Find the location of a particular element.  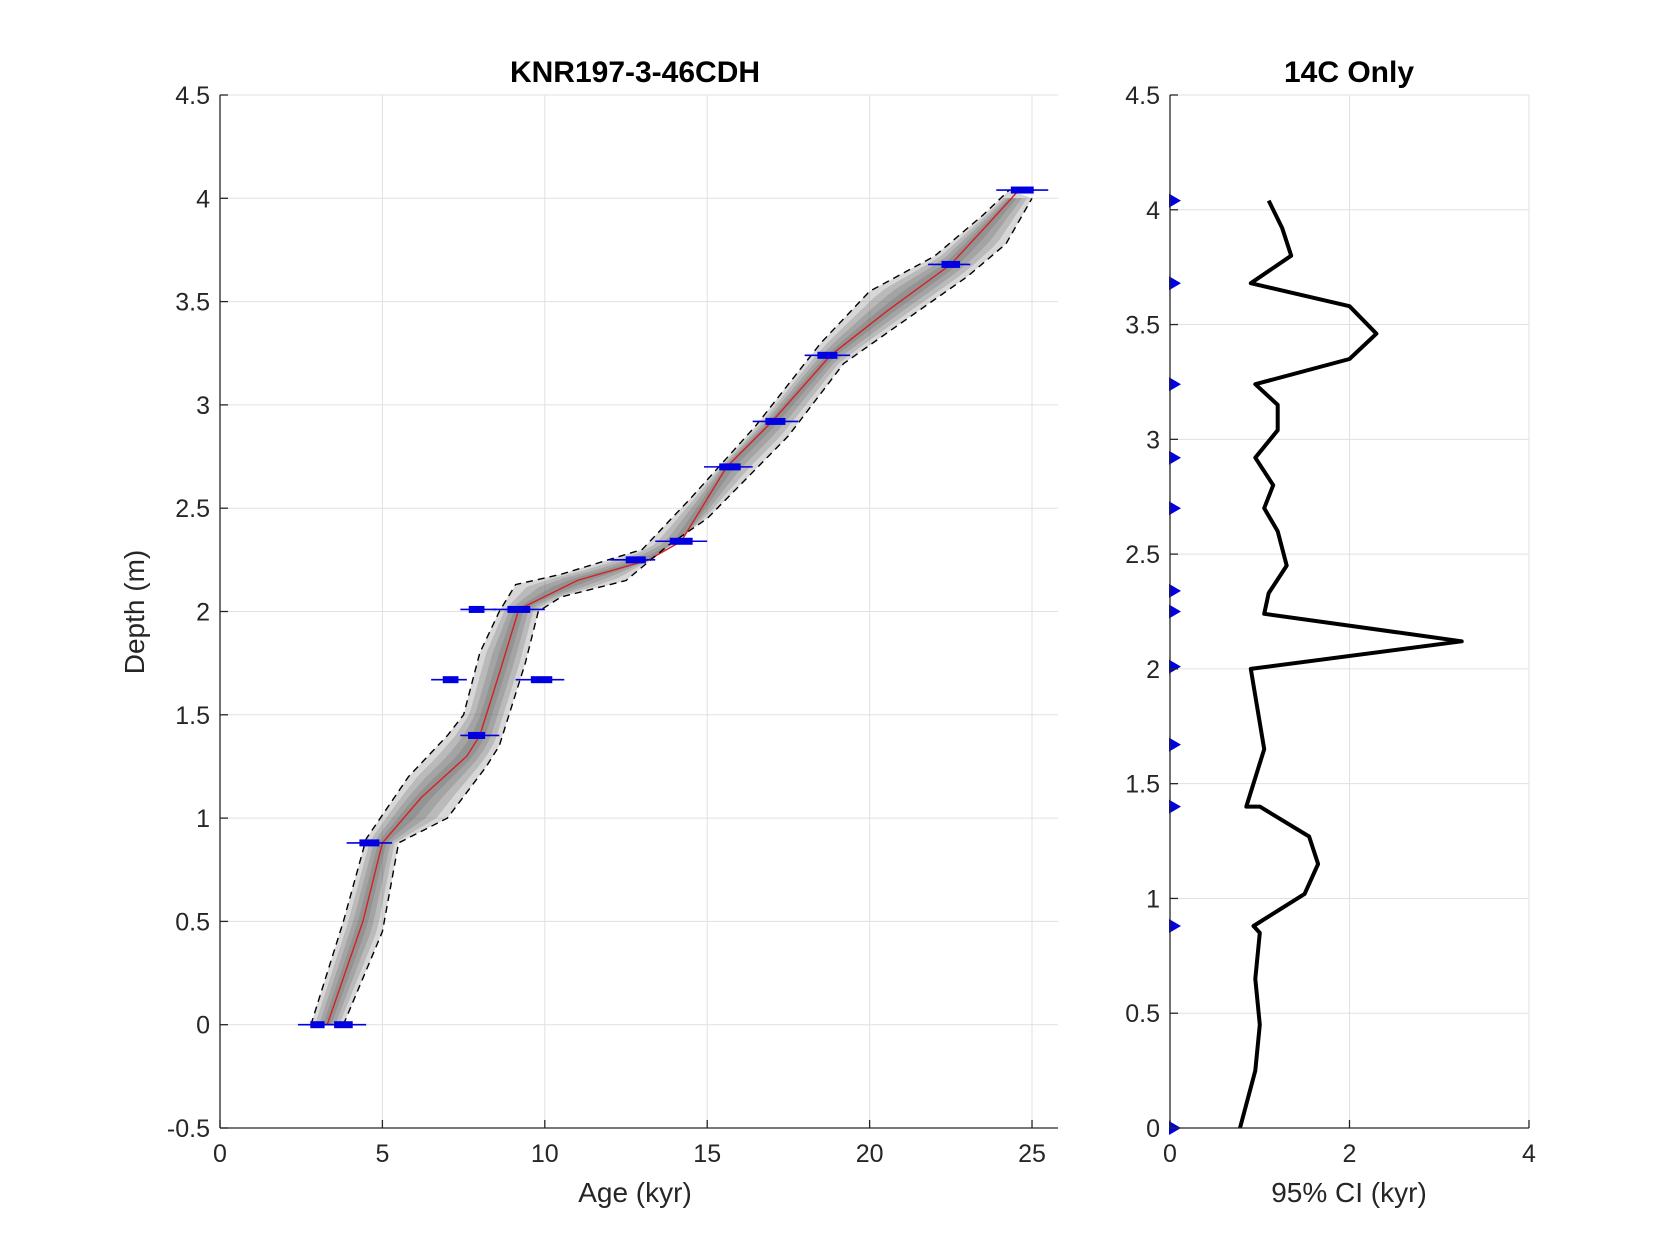

x-tick-label: 2 is located at coordinates (1350, 1154).